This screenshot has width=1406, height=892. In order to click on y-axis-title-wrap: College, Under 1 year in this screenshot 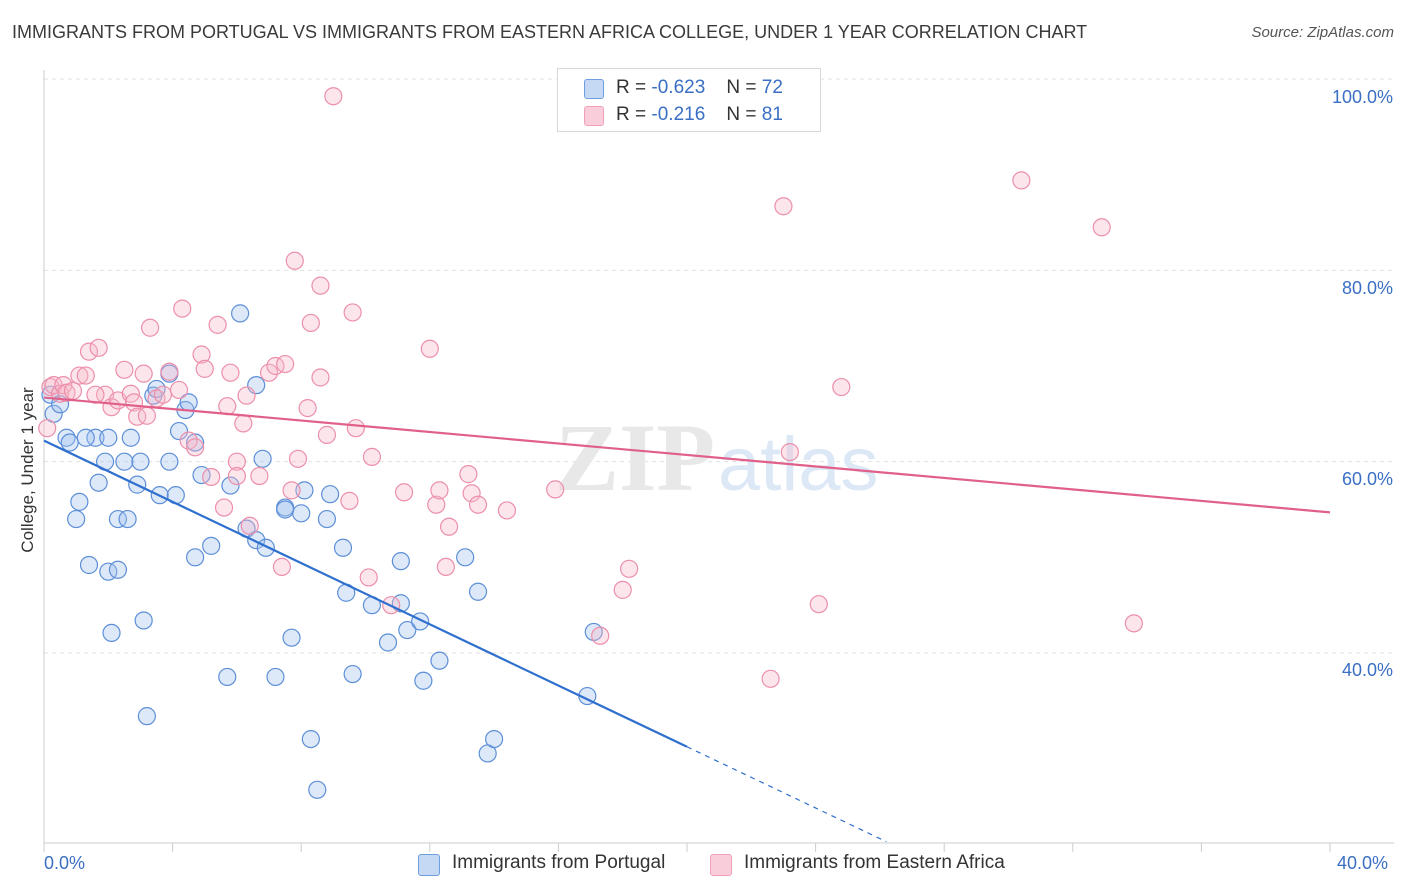, I will do `click(28, 470)`.